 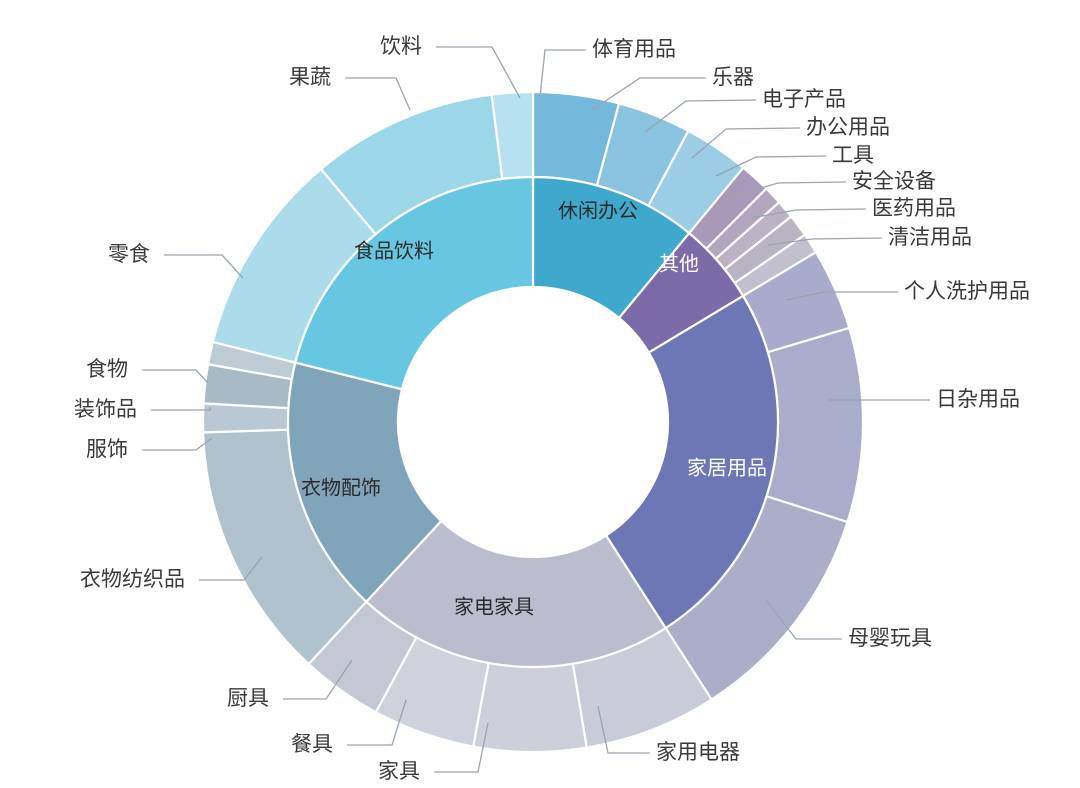 What do you see at coordinates (399, 771) in the screenshot?
I see `outer-label: 家具` at bounding box center [399, 771].